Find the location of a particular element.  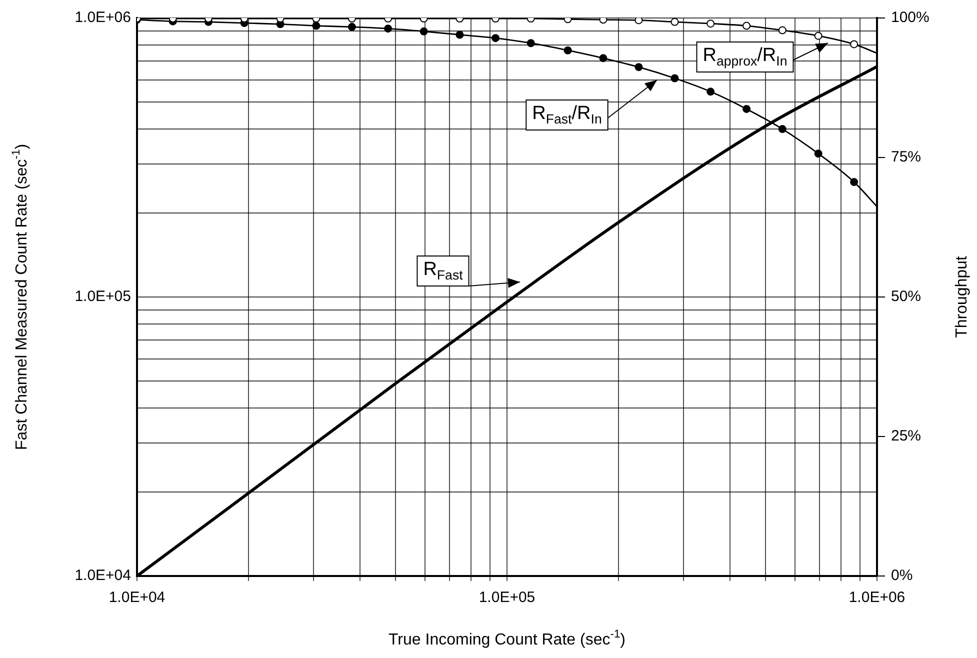

y2-tick-label: 100% is located at coordinates (910, 17).